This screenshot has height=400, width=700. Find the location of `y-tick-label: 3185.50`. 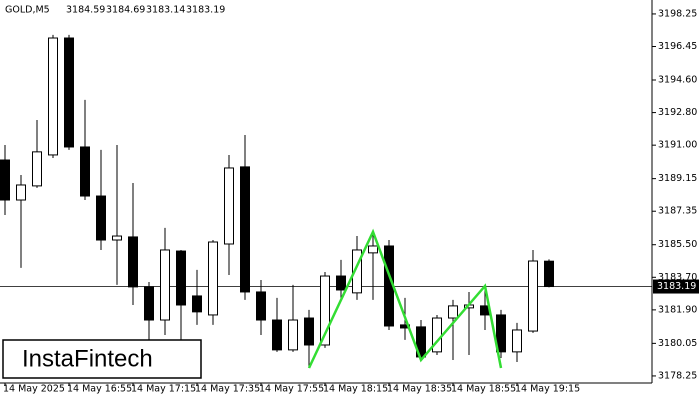

y-tick-label: 3185.50 is located at coordinates (677, 244).